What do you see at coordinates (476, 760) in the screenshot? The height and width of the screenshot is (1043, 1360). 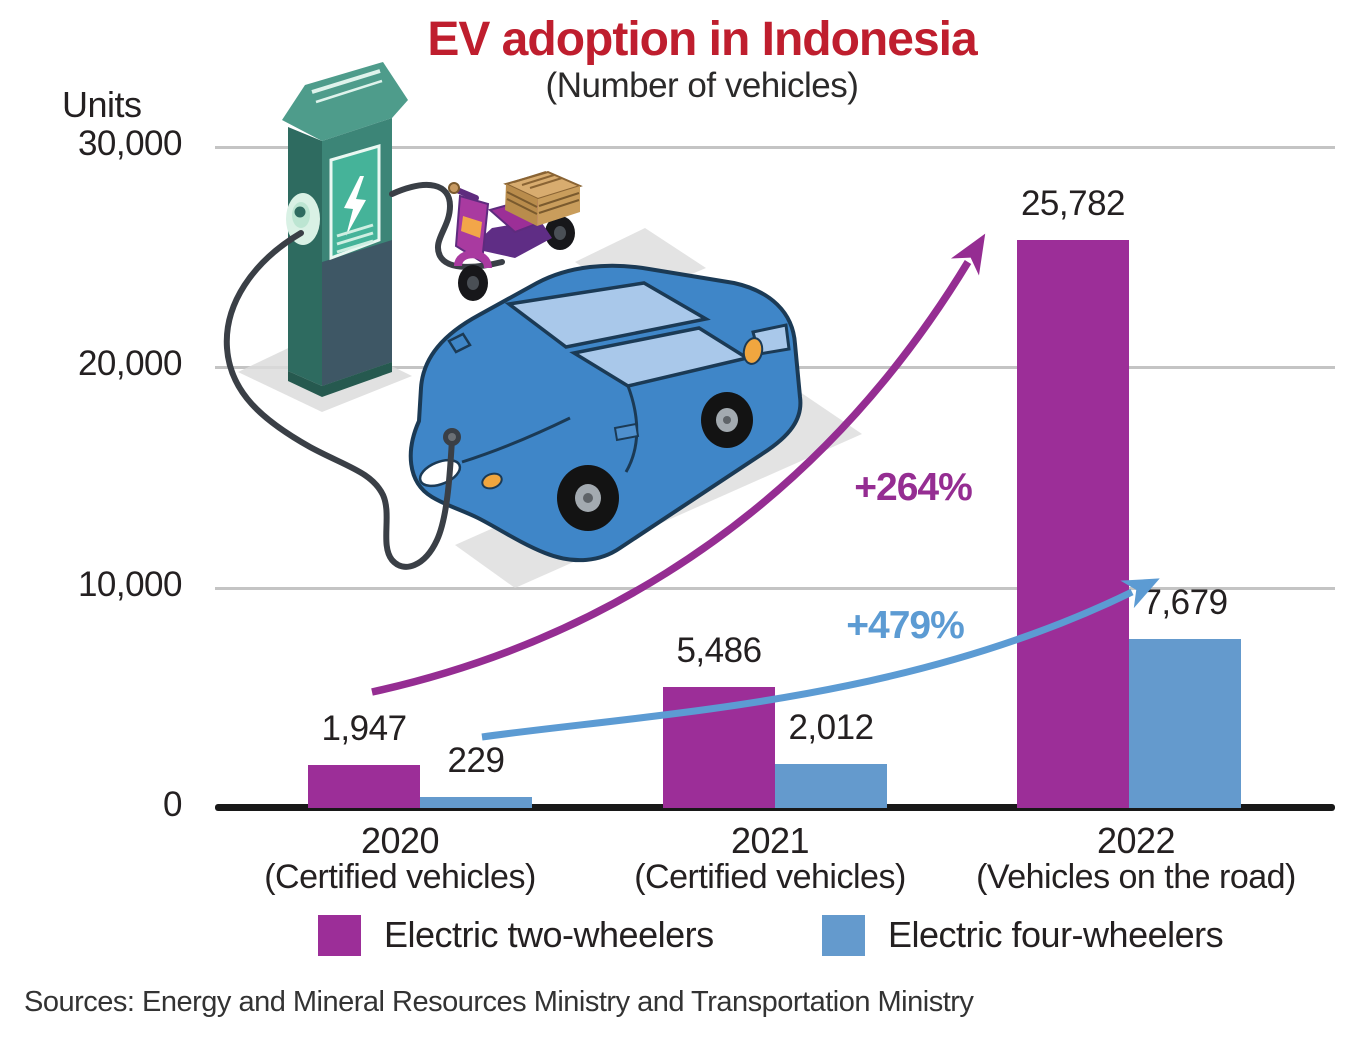 I see `bar-value-label: 229` at bounding box center [476, 760].